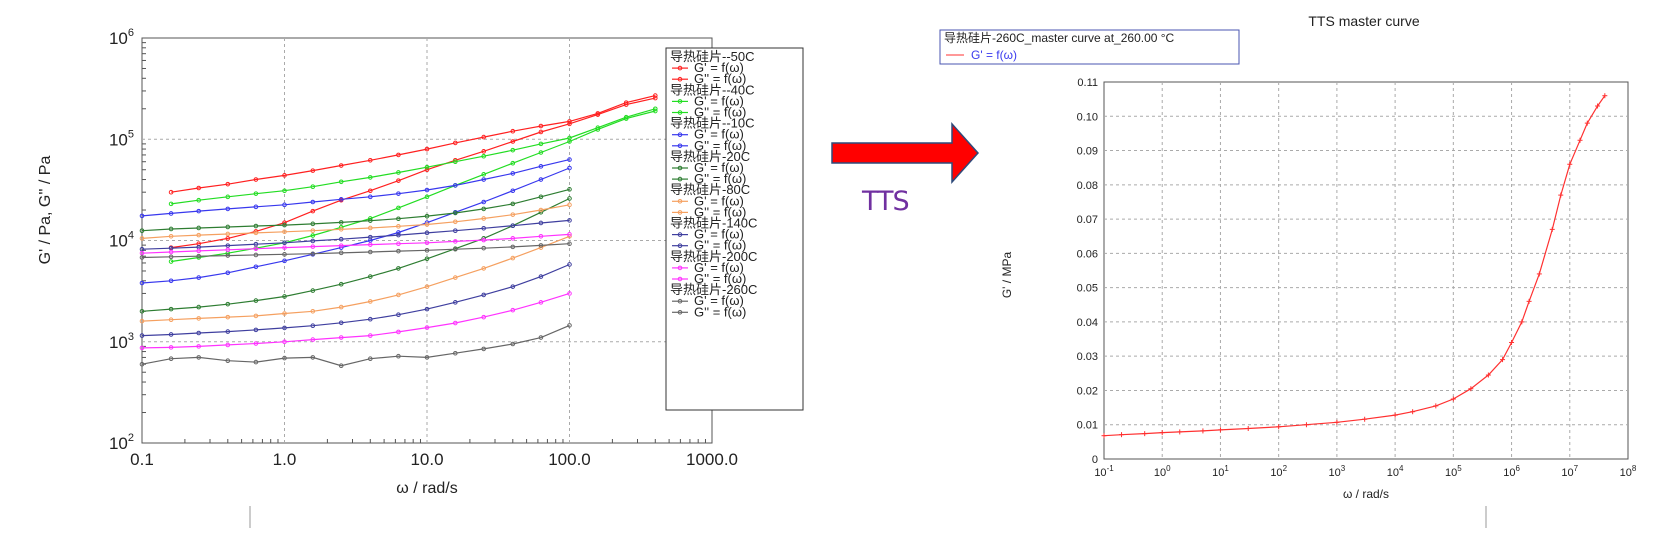  Describe the element at coordinates (1087, 391) in the screenshot. I see `right-y-tick-label: 0.02` at that location.